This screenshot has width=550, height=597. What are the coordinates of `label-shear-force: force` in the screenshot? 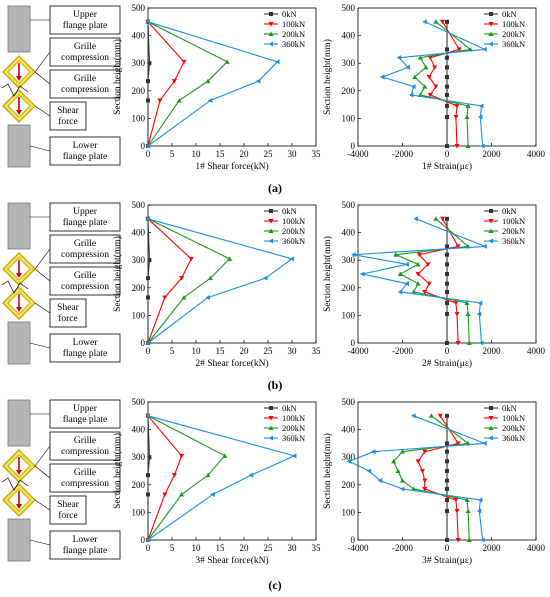 It's located at (68, 121).